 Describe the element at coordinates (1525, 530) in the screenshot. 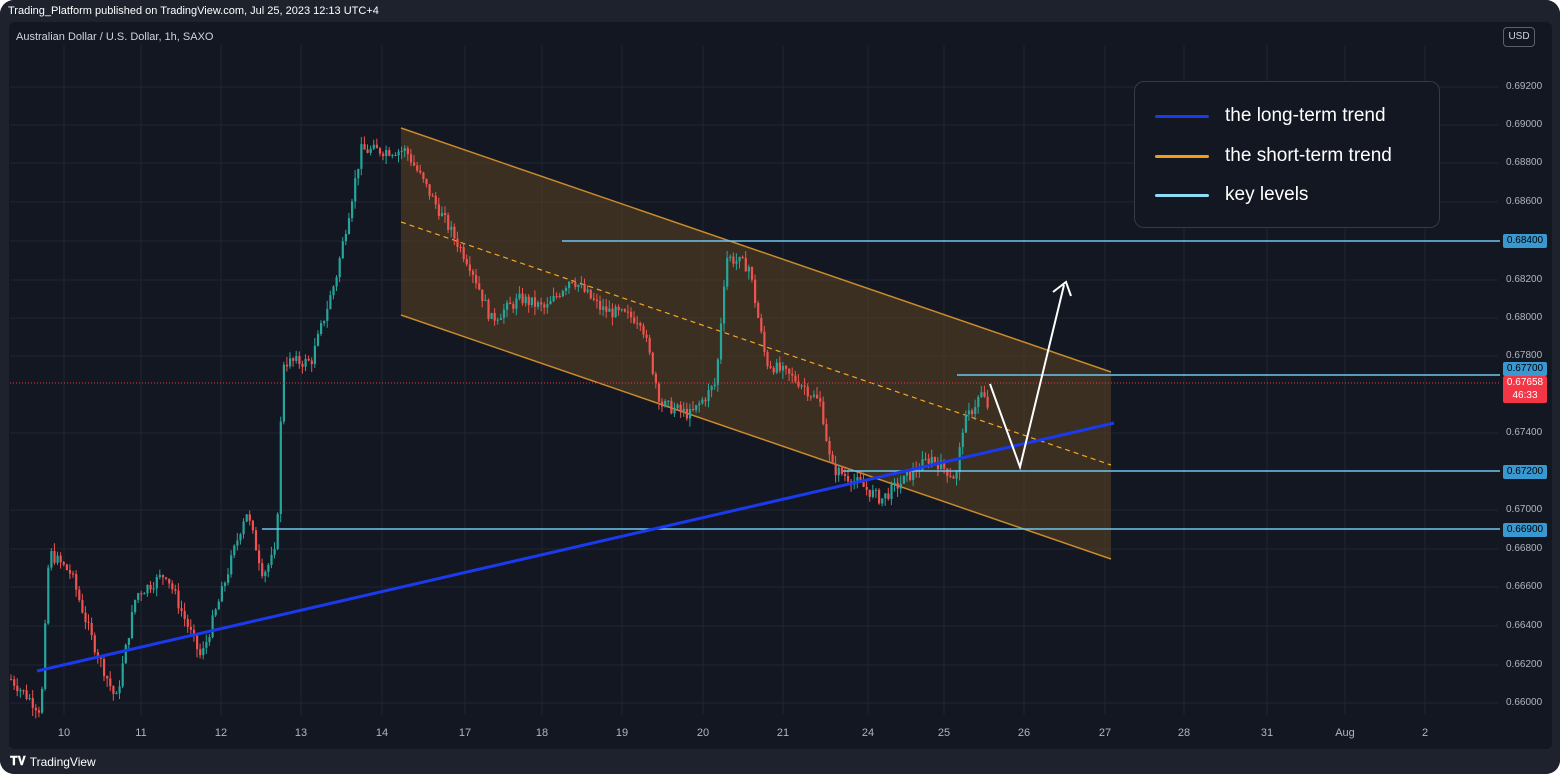

I see `level-tag-0-669: 0.66900` at that location.